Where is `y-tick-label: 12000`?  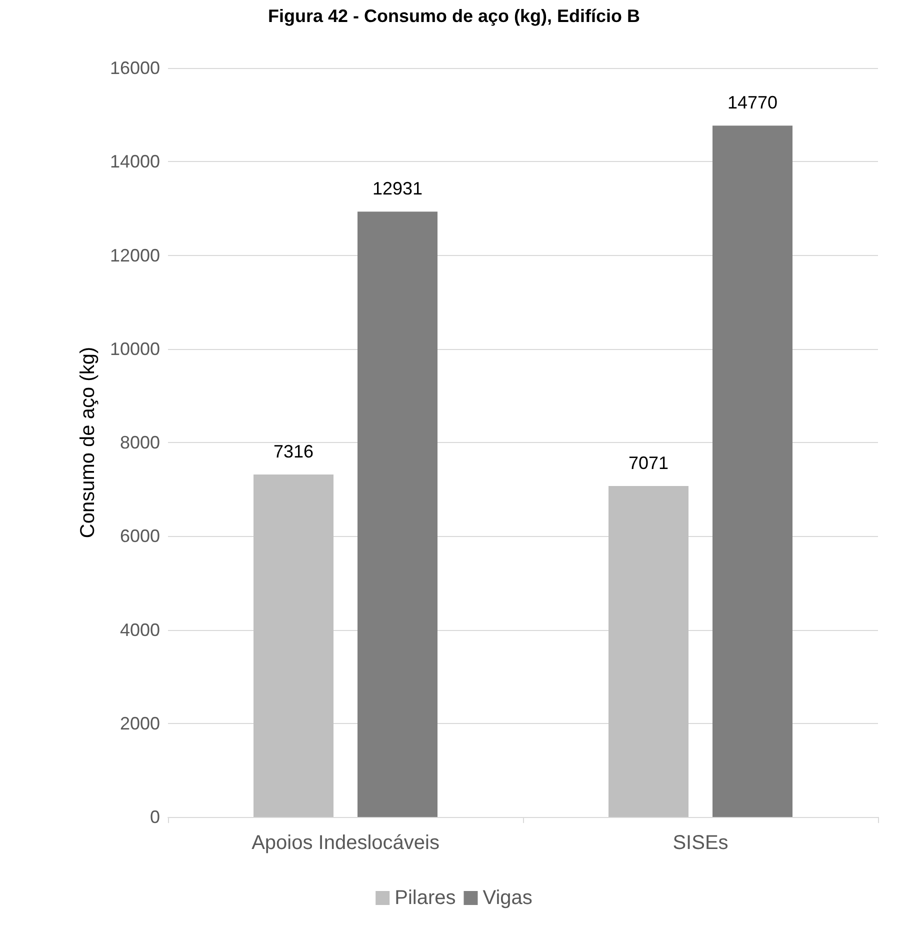
y-tick-label: 12000 is located at coordinates (135, 255).